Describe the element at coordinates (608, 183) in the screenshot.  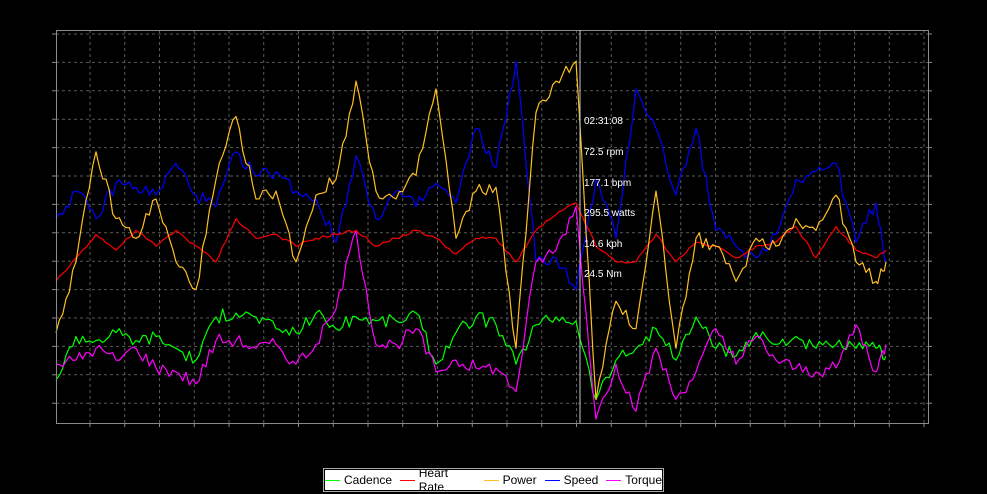
I see `readout-heart-rate: 177.1 bpm` at that location.